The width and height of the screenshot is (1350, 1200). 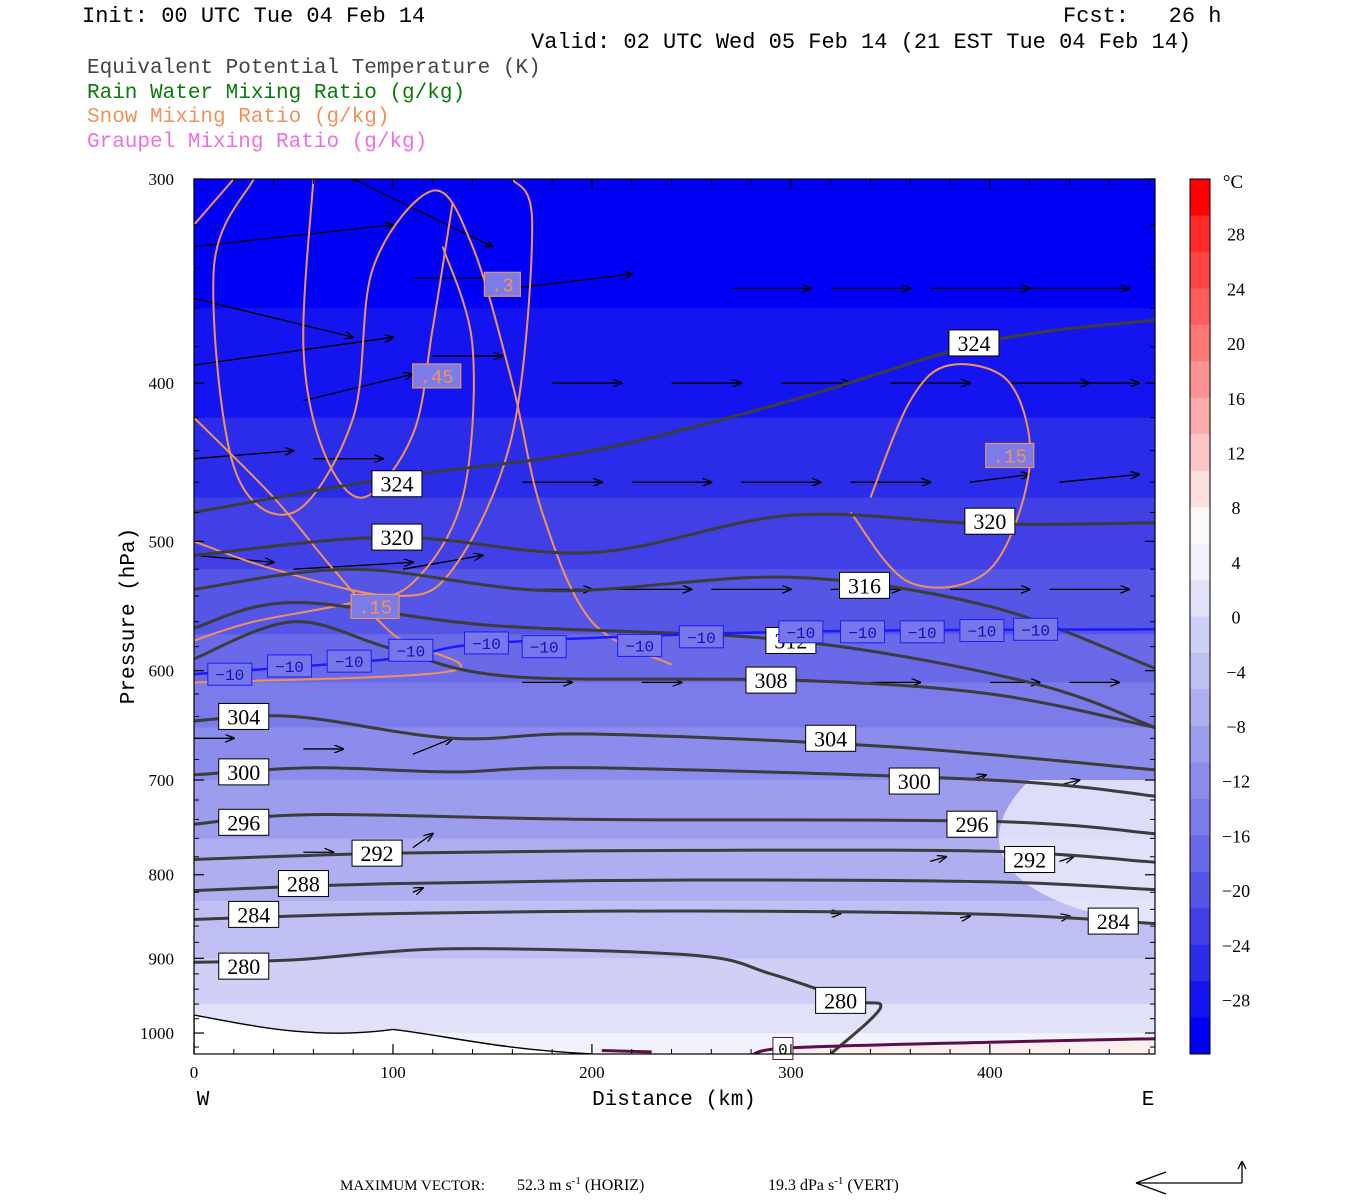 I want to click on colorbar-tick-label: 20, so click(x=1236, y=344).